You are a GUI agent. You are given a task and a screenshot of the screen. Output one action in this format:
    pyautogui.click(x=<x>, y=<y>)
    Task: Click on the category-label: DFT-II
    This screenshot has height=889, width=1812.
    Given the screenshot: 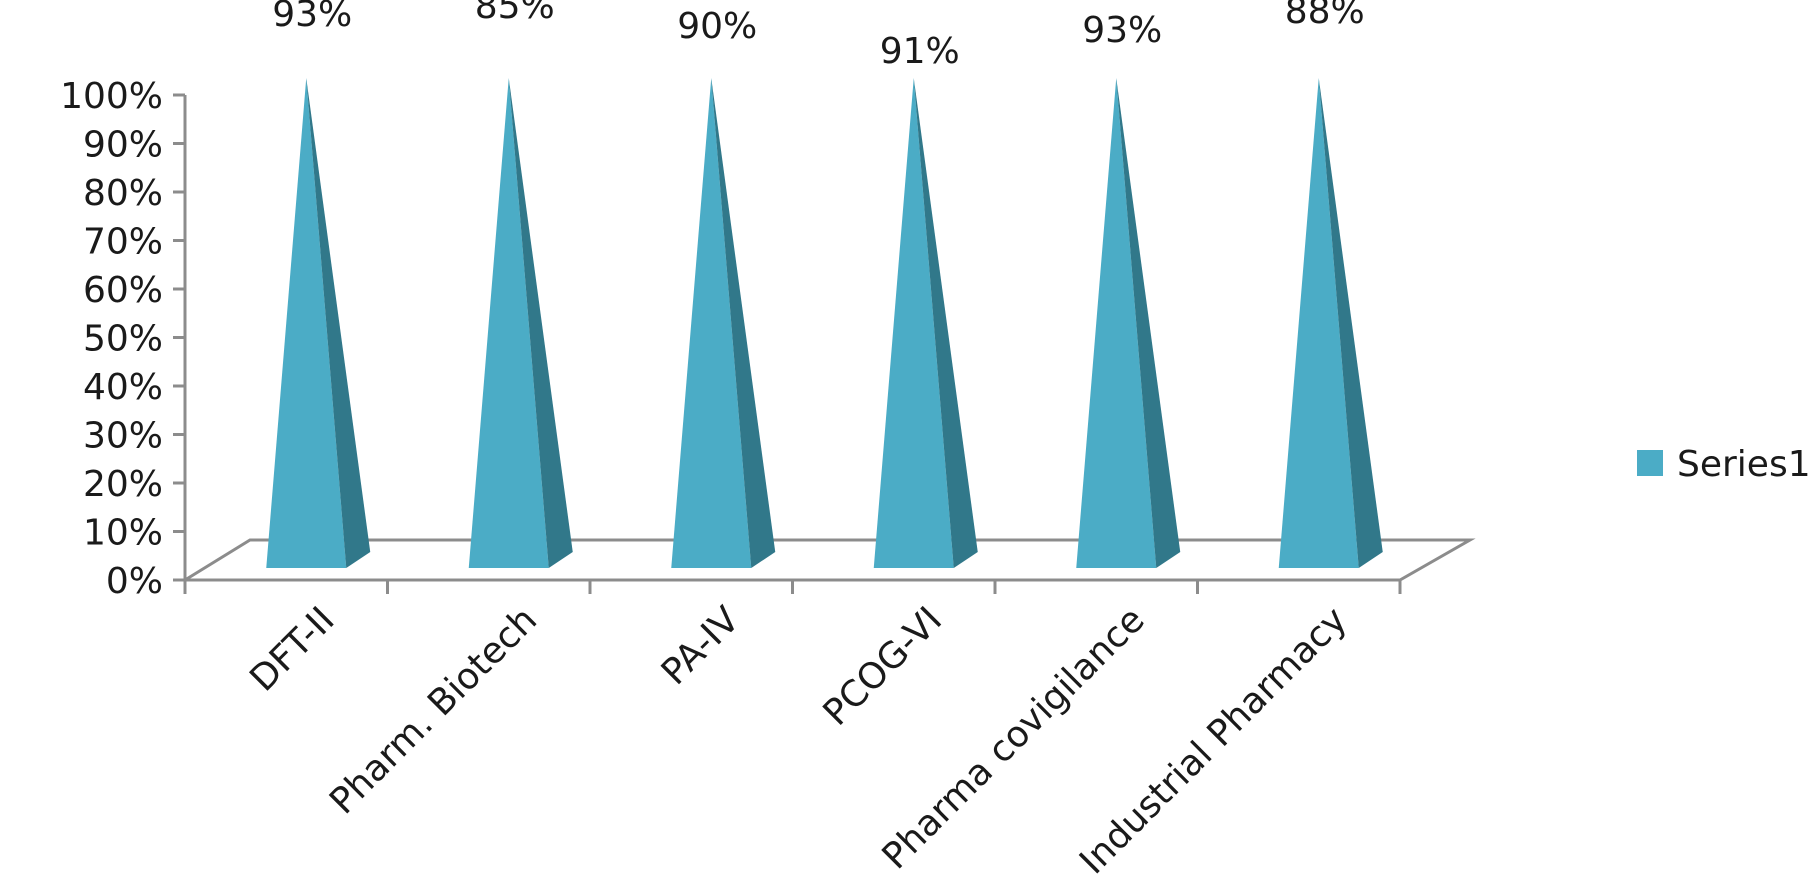 What is the action you would take?
    pyautogui.click(x=292, y=649)
    